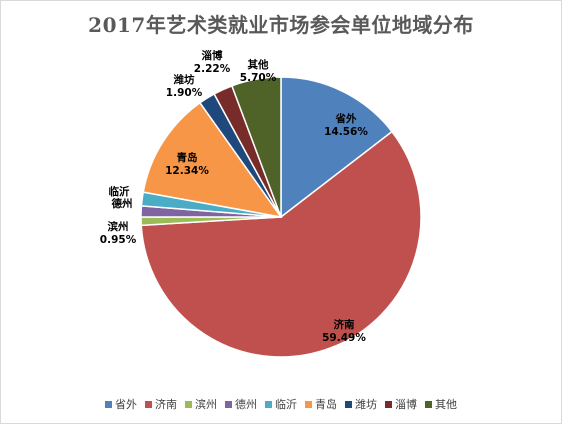 The height and width of the screenshot is (424, 562). I want to click on legend-label: 省外, so click(126, 404).